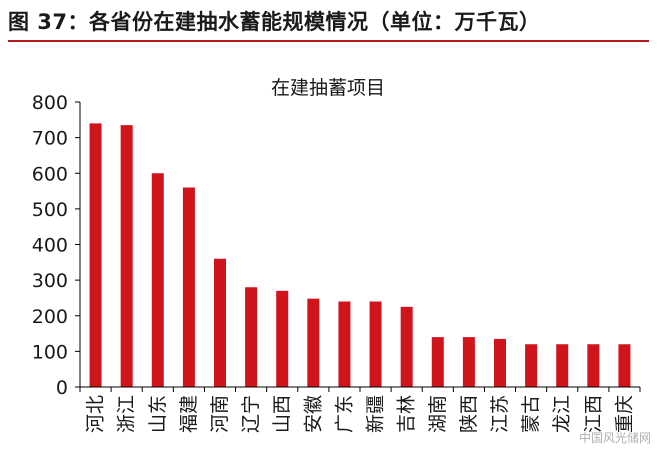 The image size is (657, 452). Describe the element at coordinates (328, 88) in the screenshot. I see `chart-title: 在建抽蓄项目` at that location.